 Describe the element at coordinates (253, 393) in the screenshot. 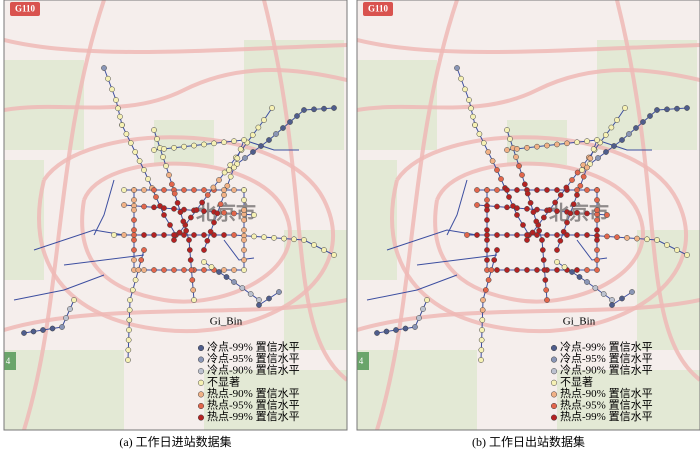

I see `legend-label: 热点-90% 置信水平` at that location.